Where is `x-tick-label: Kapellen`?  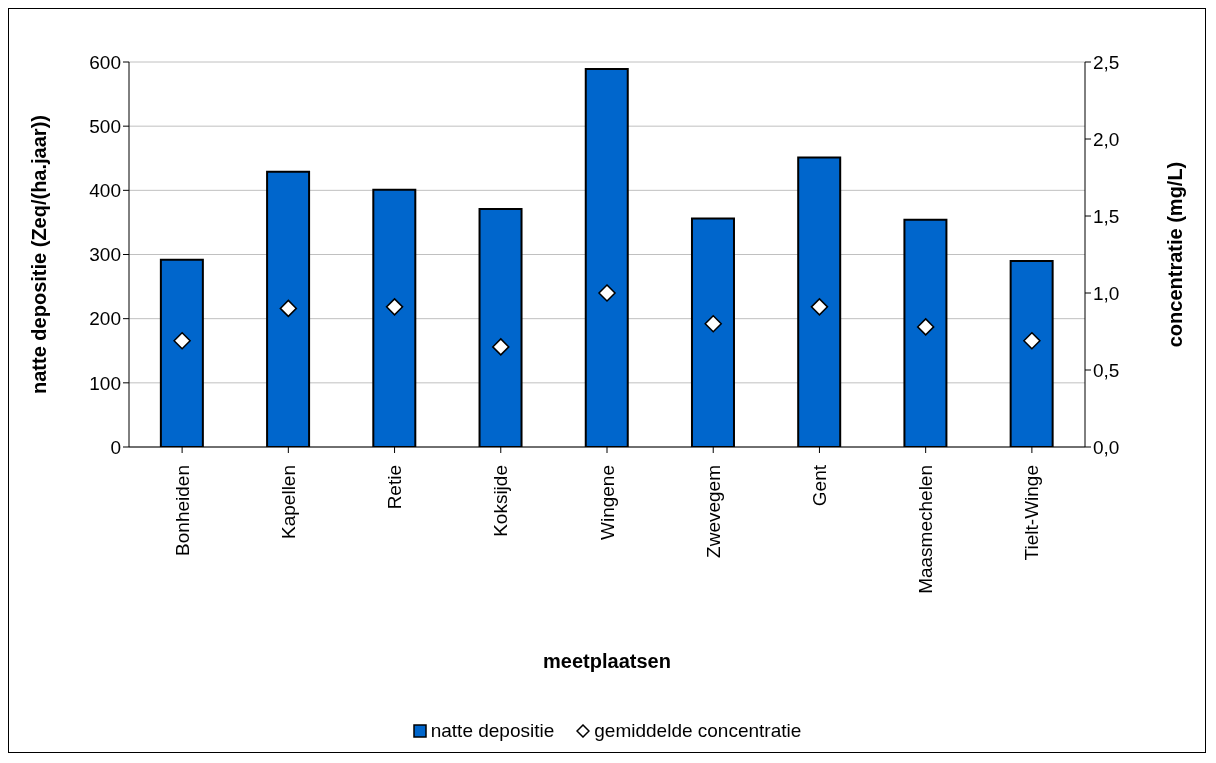 x-tick-label: Kapellen is located at coordinates (288, 502).